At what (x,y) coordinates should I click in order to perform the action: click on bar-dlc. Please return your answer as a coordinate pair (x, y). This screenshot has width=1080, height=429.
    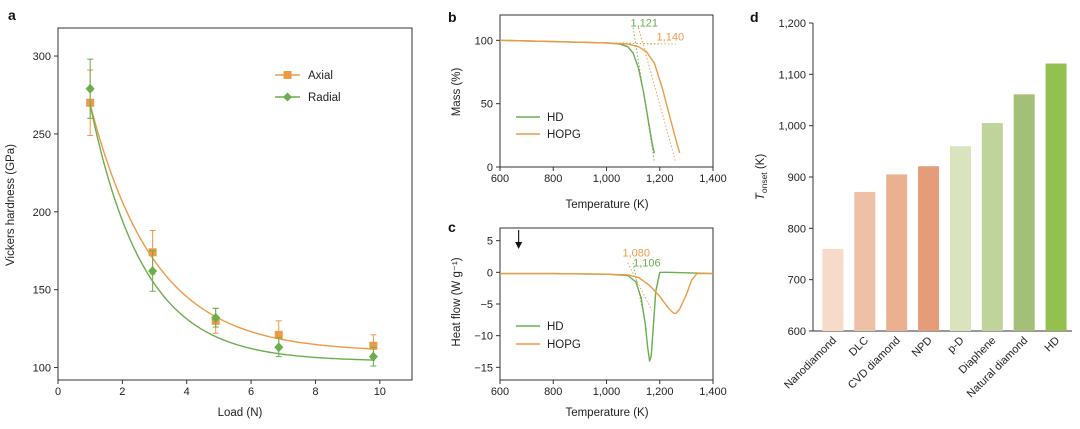
    Looking at the image, I should click on (865, 261).